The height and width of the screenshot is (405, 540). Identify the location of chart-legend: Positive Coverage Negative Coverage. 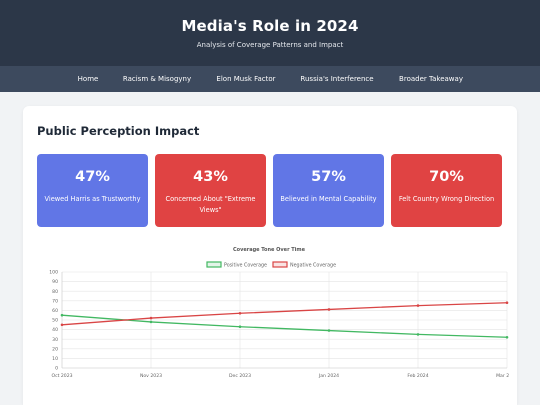
(271, 265).